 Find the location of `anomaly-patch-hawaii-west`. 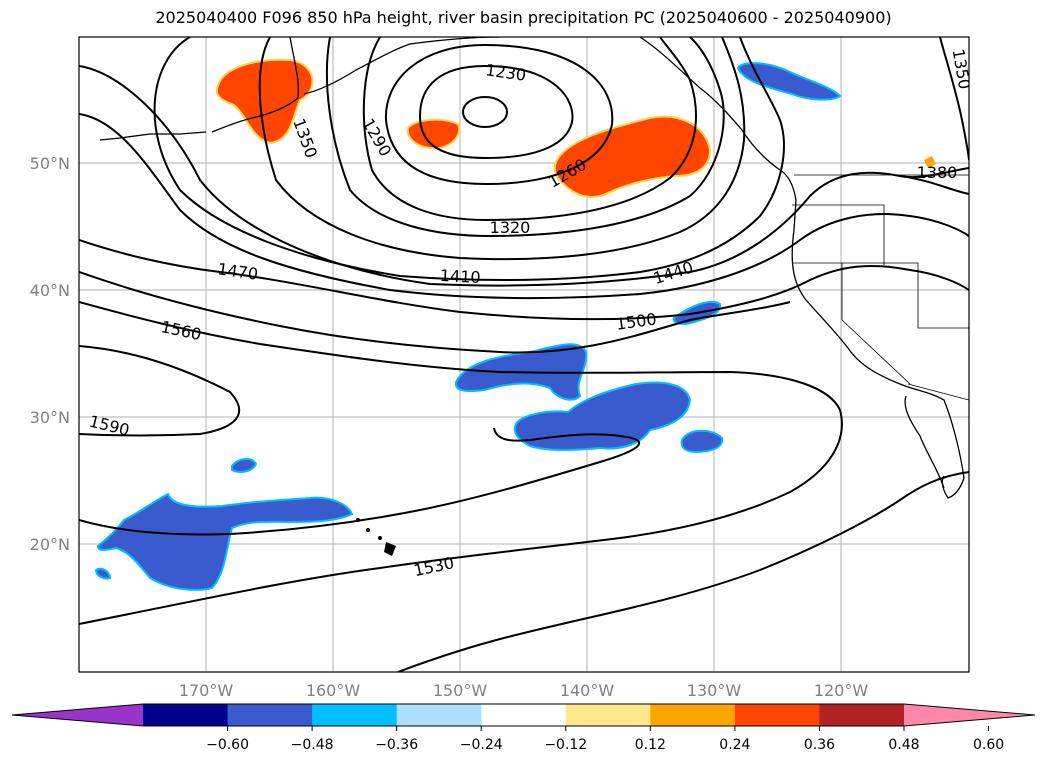

anomaly-patch-hawaii-west is located at coordinates (225, 541).